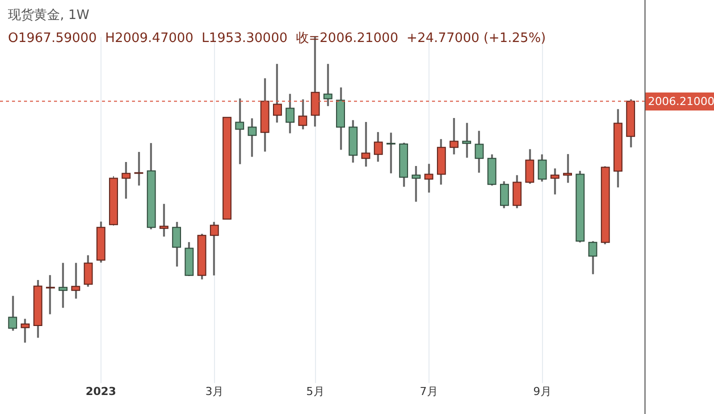  Describe the element at coordinates (429, 391) in the screenshot. I see `x-tick-label: 7月` at that location.